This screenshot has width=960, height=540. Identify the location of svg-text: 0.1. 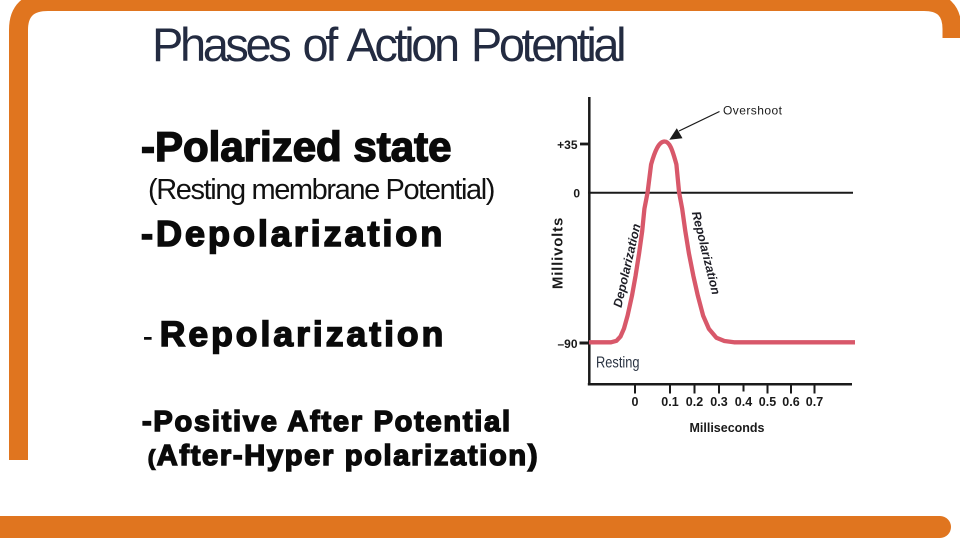
(669, 402).